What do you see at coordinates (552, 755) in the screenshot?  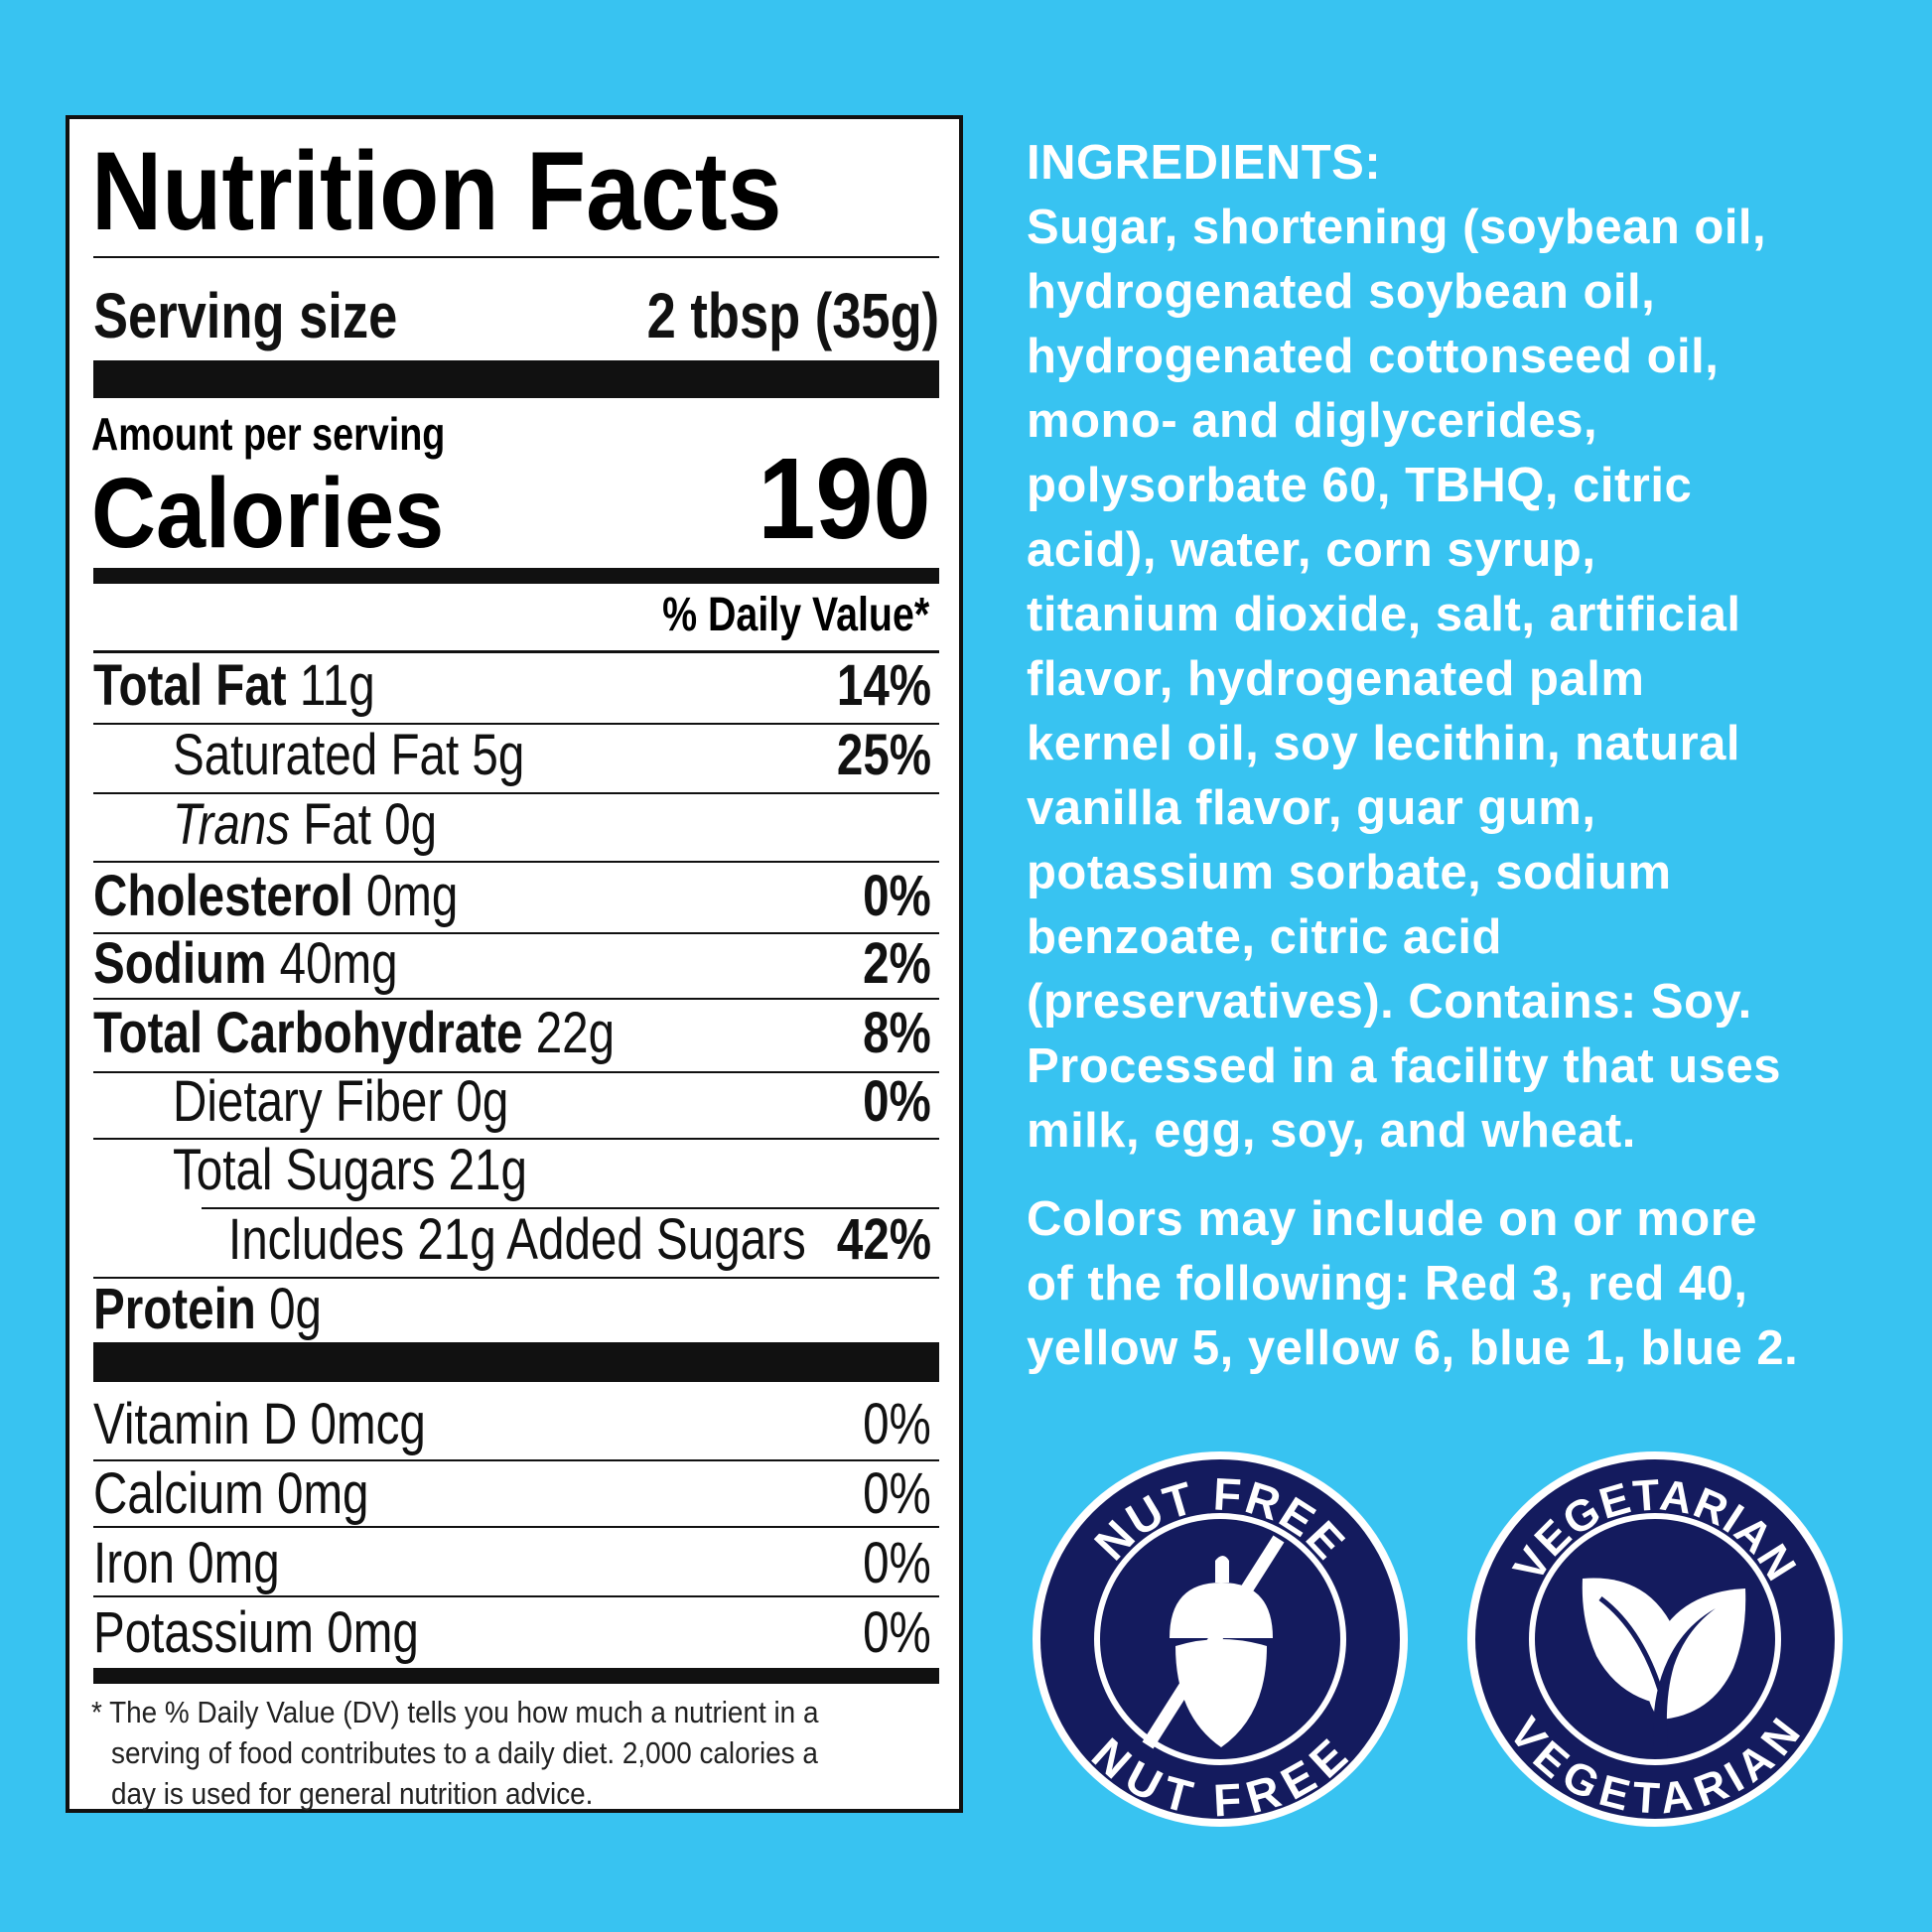 I see `nutrient-row-saturated-fat: Saturated Fat 5g 25%` at bounding box center [552, 755].